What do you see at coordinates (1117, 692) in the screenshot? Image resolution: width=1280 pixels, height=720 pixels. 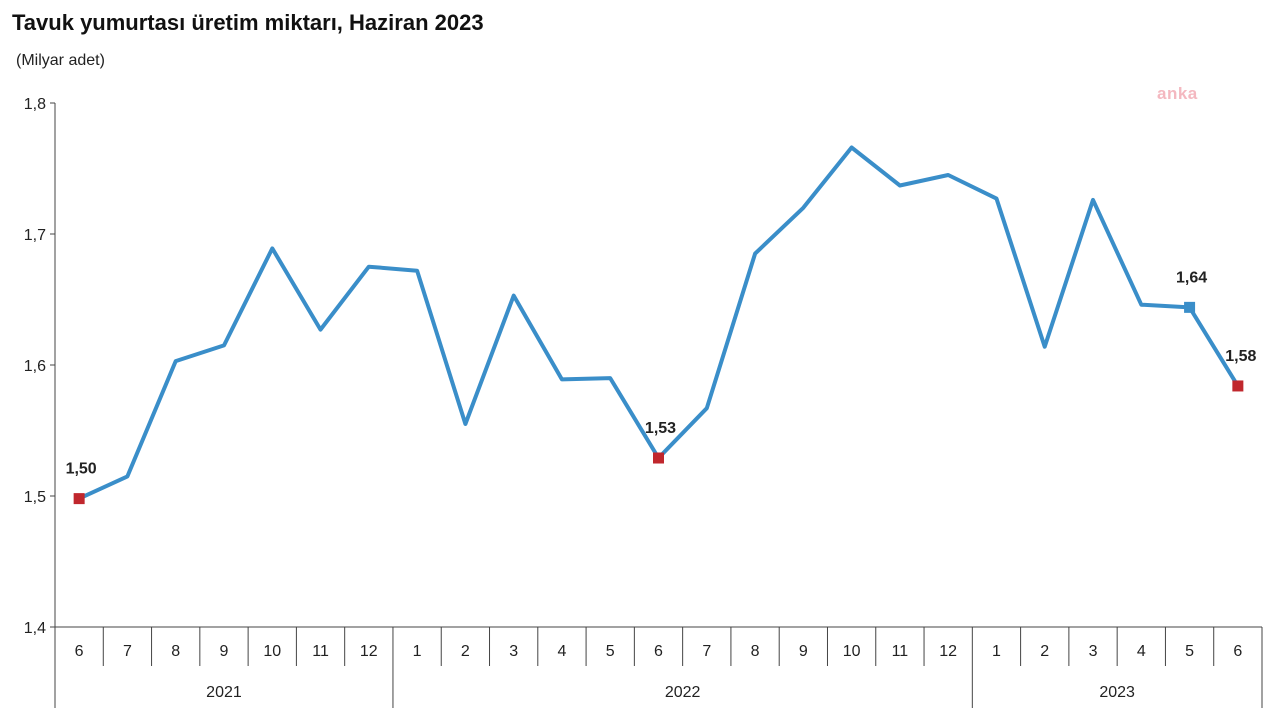 I see `year-label: 2023` at bounding box center [1117, 692].